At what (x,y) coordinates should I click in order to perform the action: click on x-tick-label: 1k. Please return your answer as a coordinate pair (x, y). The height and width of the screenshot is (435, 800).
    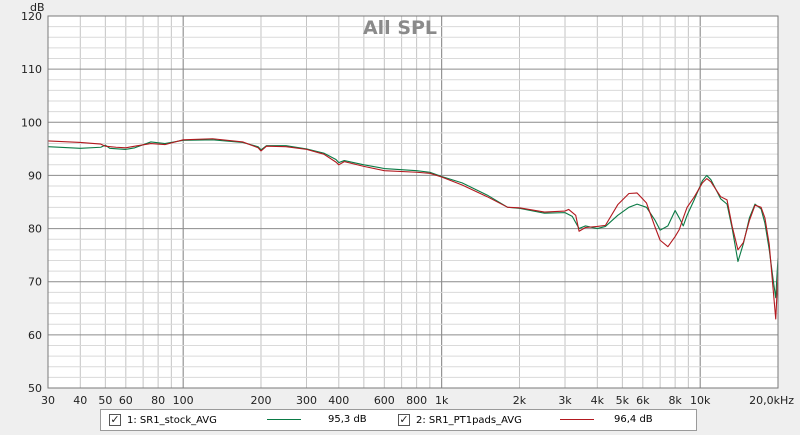
    Looking at the image, I should click on (442, 400).